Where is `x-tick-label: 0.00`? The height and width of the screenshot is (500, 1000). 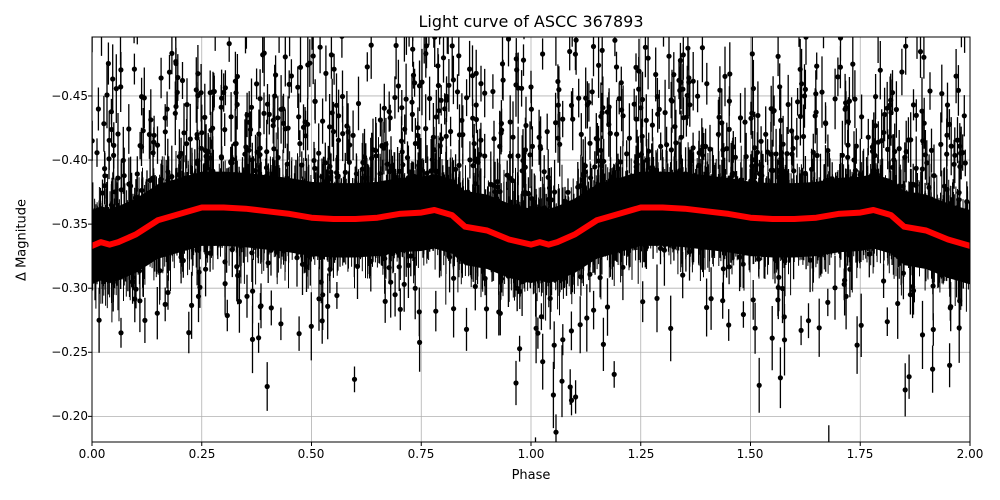
x-tick-label: 0.00 is located at coordinates (92, 454).